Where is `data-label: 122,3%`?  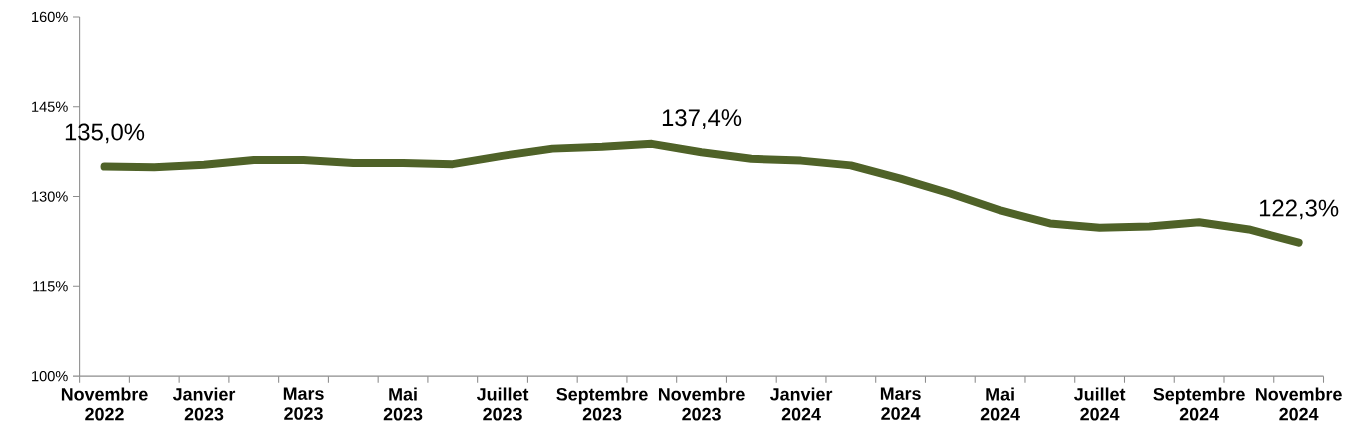 data-label: 122,3% is located at coordinates (1299, 209).